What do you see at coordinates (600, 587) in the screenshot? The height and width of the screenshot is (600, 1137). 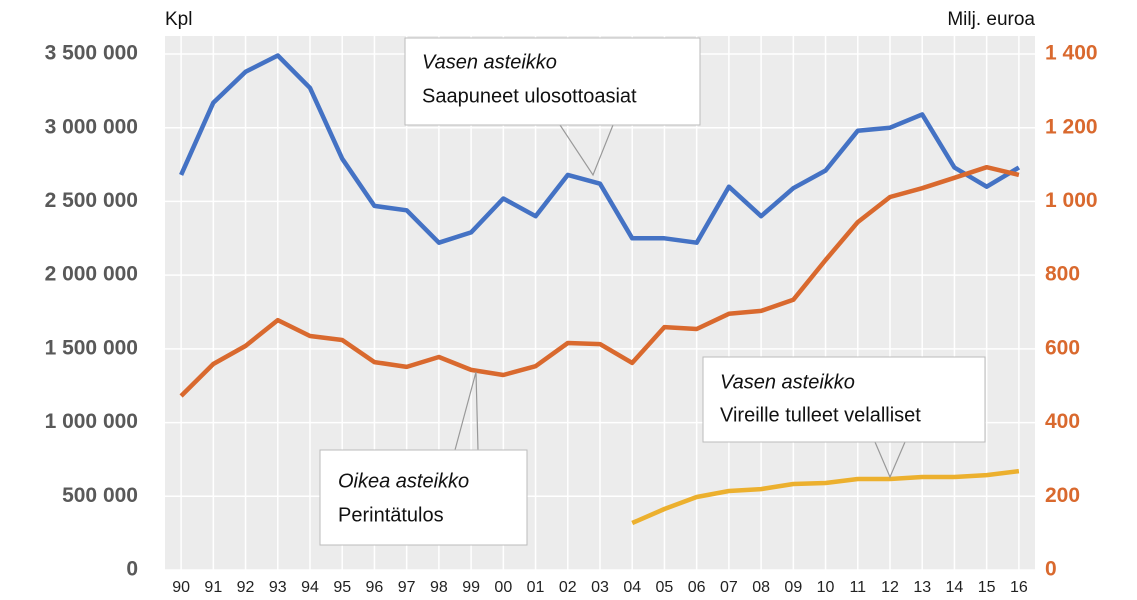 I see `x-tick-label: 03` at bounding box center [600, 587].